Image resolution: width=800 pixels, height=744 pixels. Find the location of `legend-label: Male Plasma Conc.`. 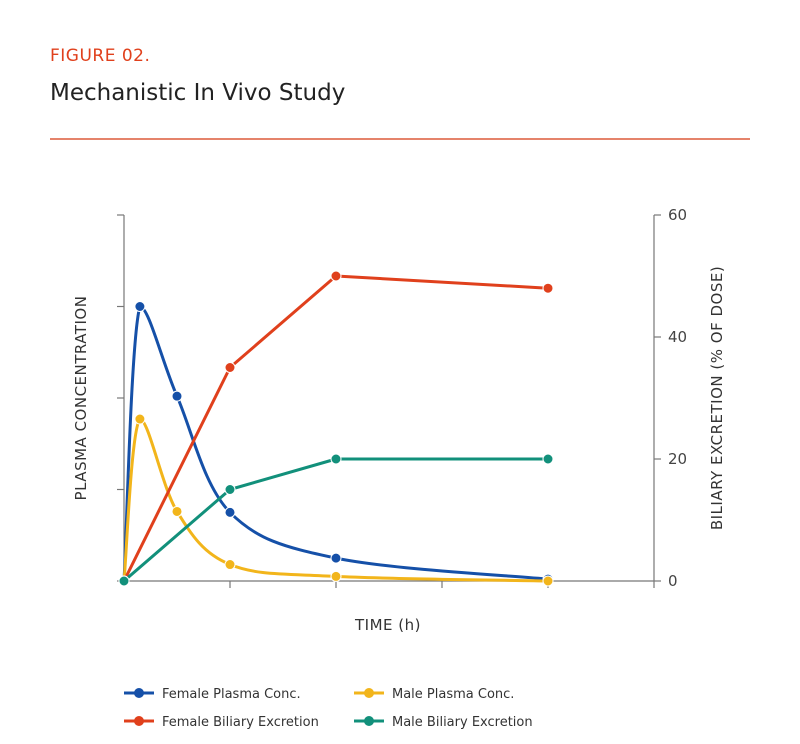

legend-label: Male Plasma Conc. is located at coordinates (453, 694).